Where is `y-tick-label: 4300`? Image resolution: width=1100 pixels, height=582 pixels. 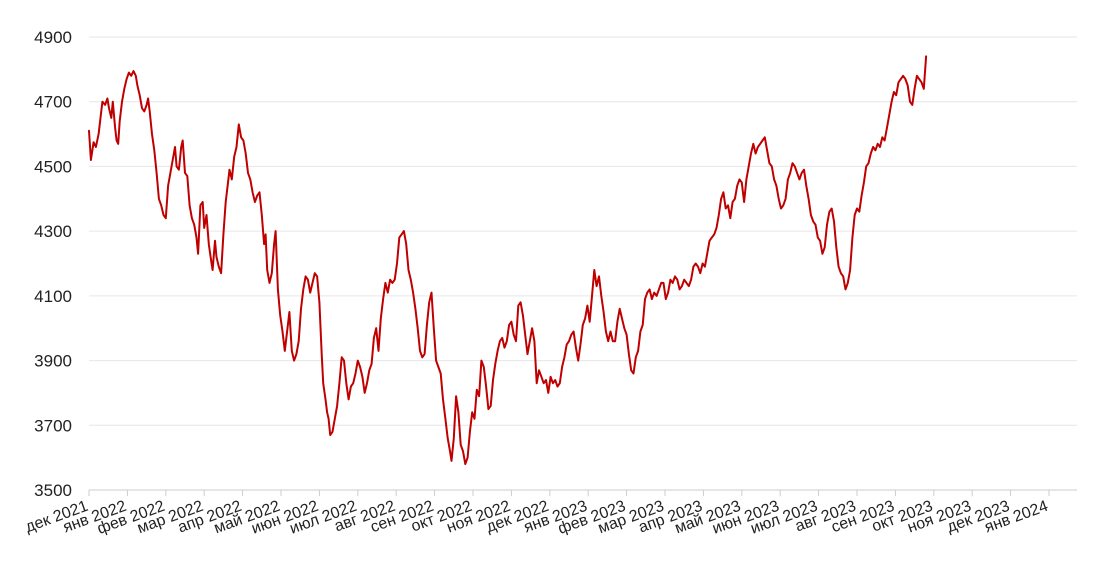 y-tick-label: 4300 is located at coordinates (53, 231).